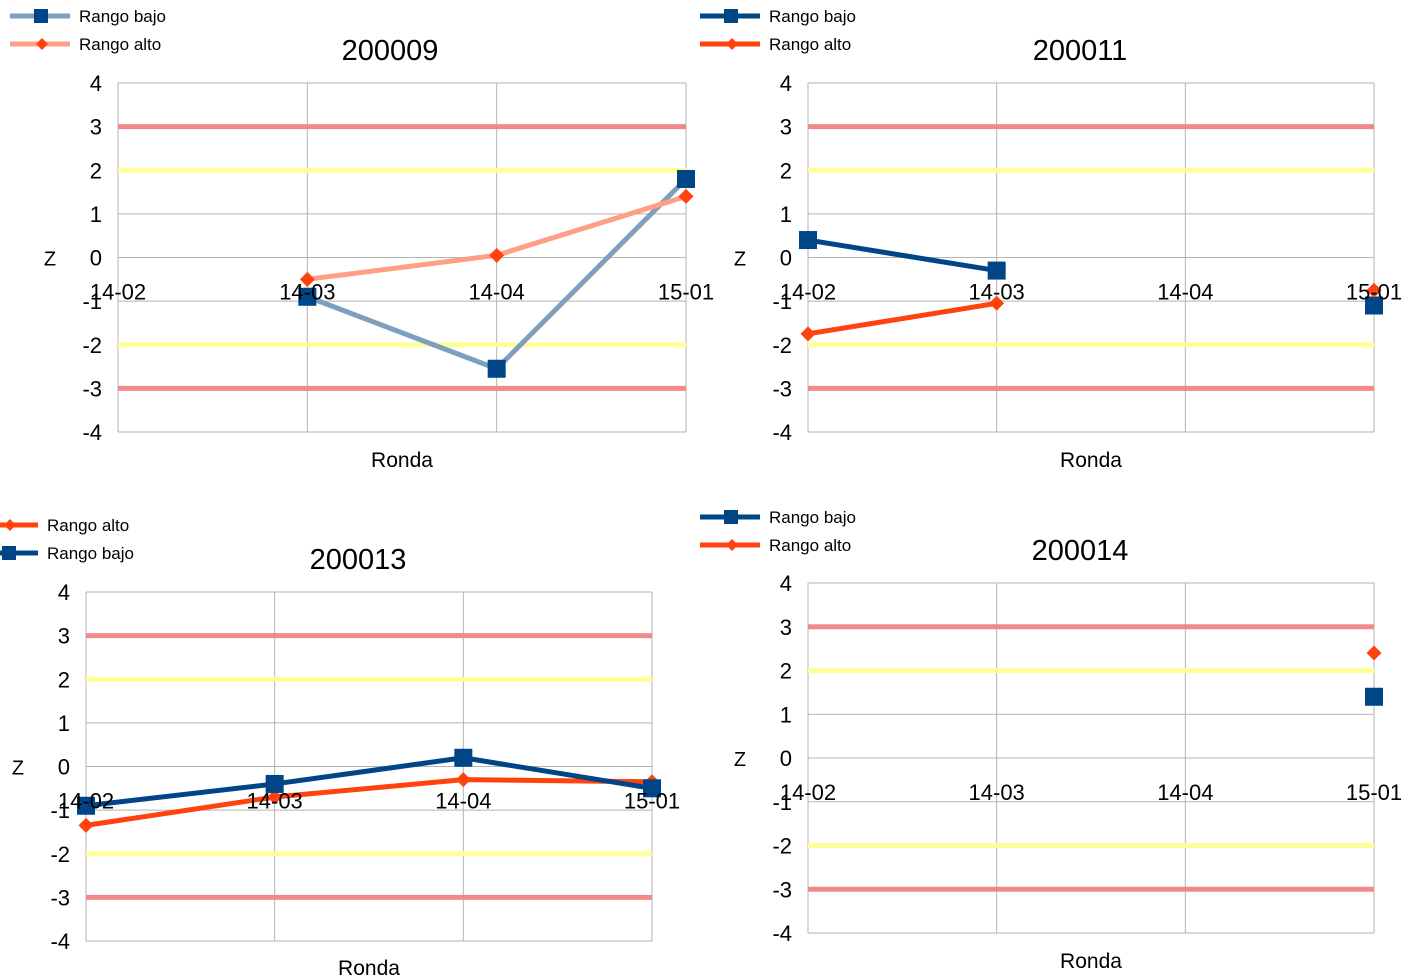 The height and width of the screenshot is (980, 1424). Describe the element at coordinates (358, 560) in the screenshot. I see `chart-title: 200013` at that location.